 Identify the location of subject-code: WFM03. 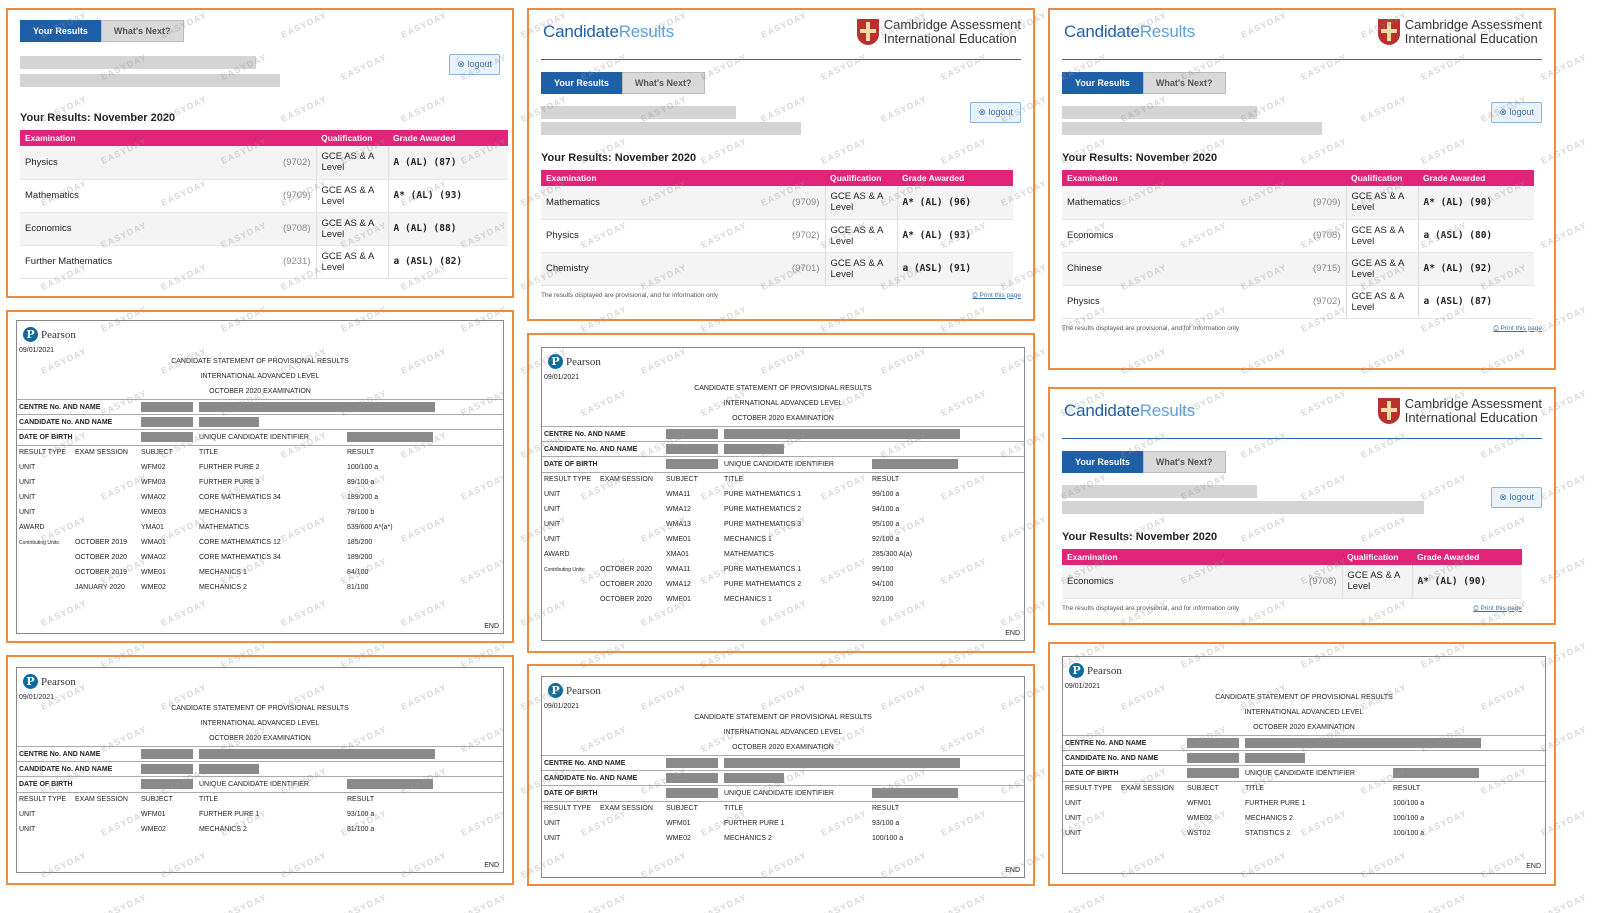
(153, 482).